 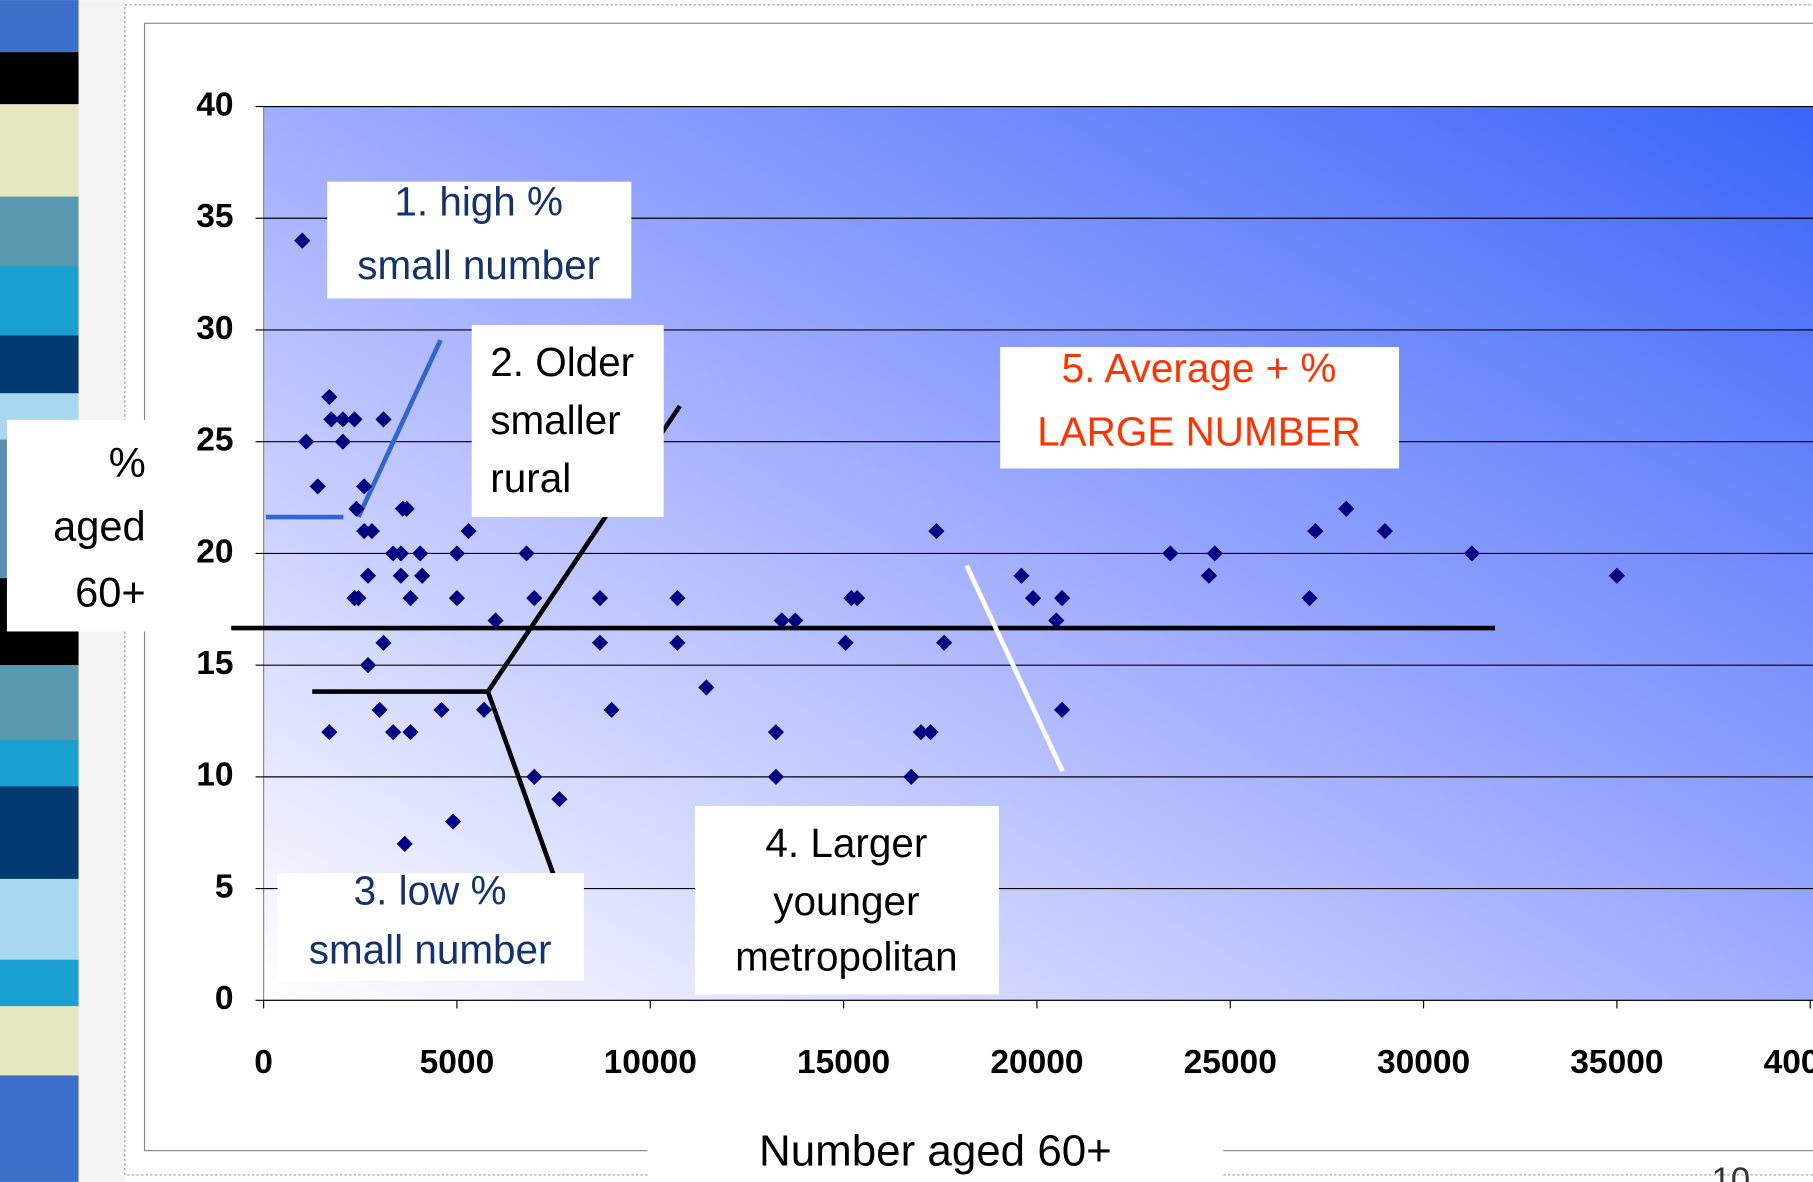 What do you see at coordinates (214, 104) in the screenshot?
I see `y-tick-label: 40` at bounding box center [214, 104].